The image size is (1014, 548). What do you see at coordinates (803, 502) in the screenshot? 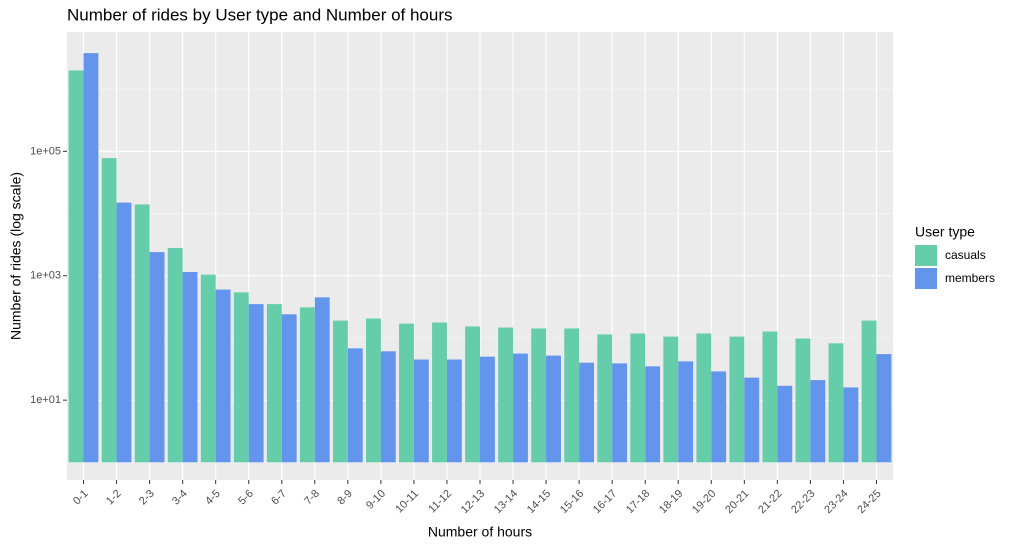
I see `x-tick-label: 22-23` at bounding box center [803, 502].